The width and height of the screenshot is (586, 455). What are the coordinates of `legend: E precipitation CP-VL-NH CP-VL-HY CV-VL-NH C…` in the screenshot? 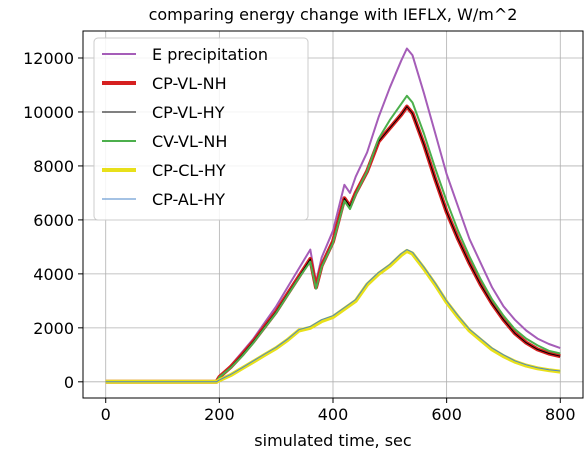 It's located at (201, 129).